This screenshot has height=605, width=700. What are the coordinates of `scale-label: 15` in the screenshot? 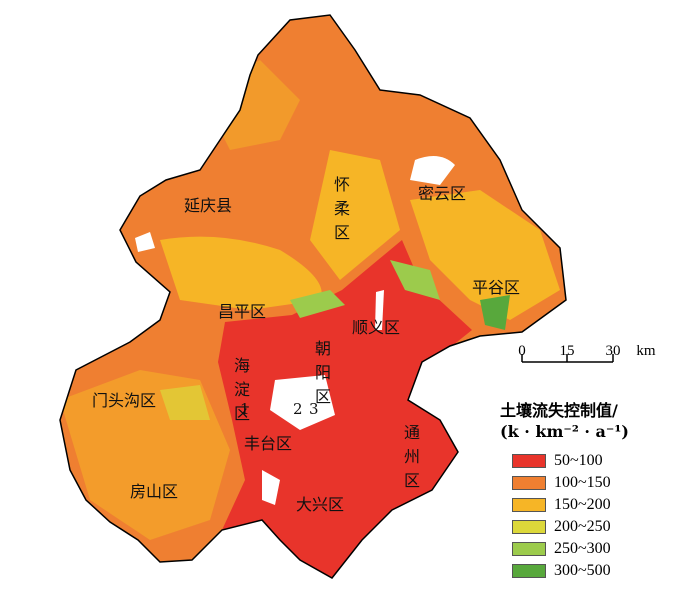 It's located at (567, 351).